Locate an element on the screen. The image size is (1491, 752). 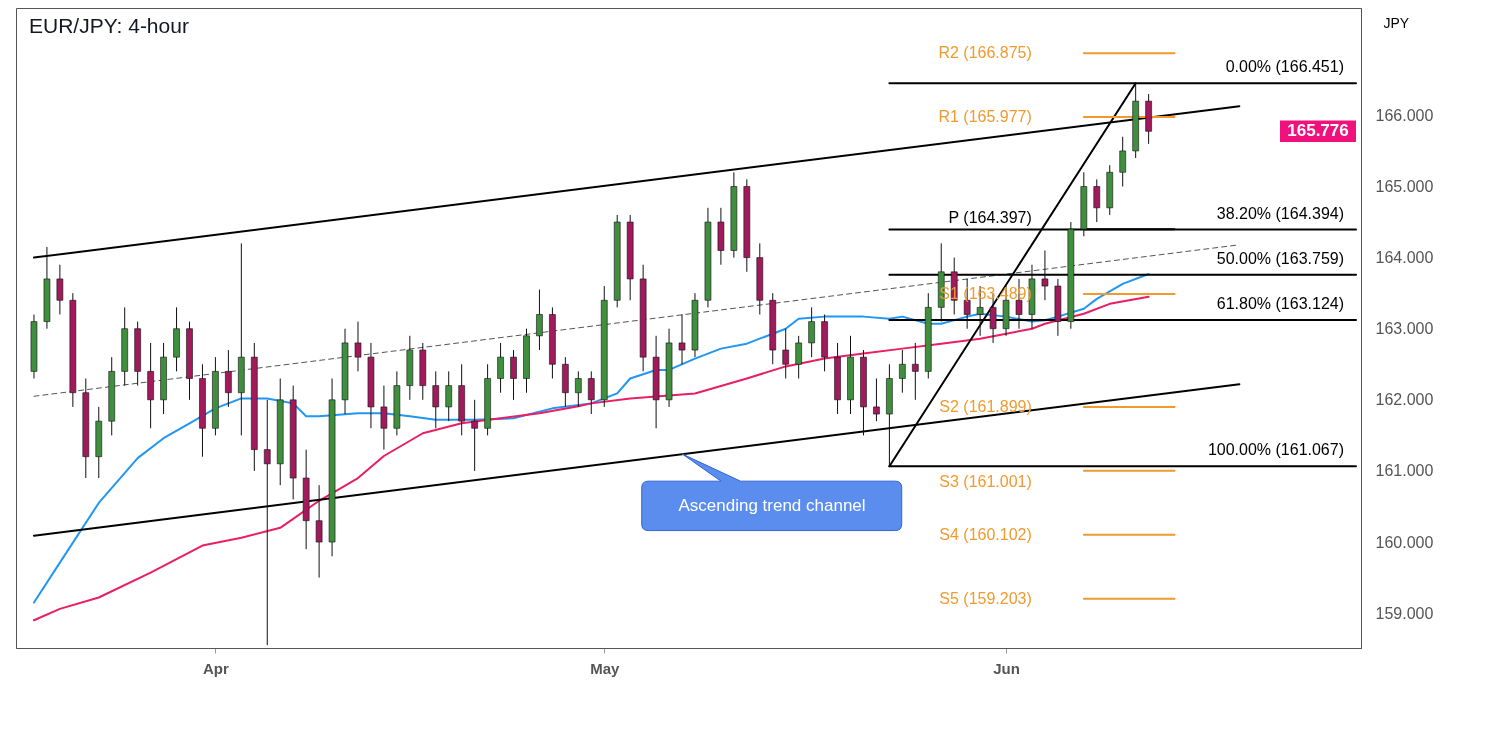
y-tick-label: 161.000 is located at coordinates (1404, 471).